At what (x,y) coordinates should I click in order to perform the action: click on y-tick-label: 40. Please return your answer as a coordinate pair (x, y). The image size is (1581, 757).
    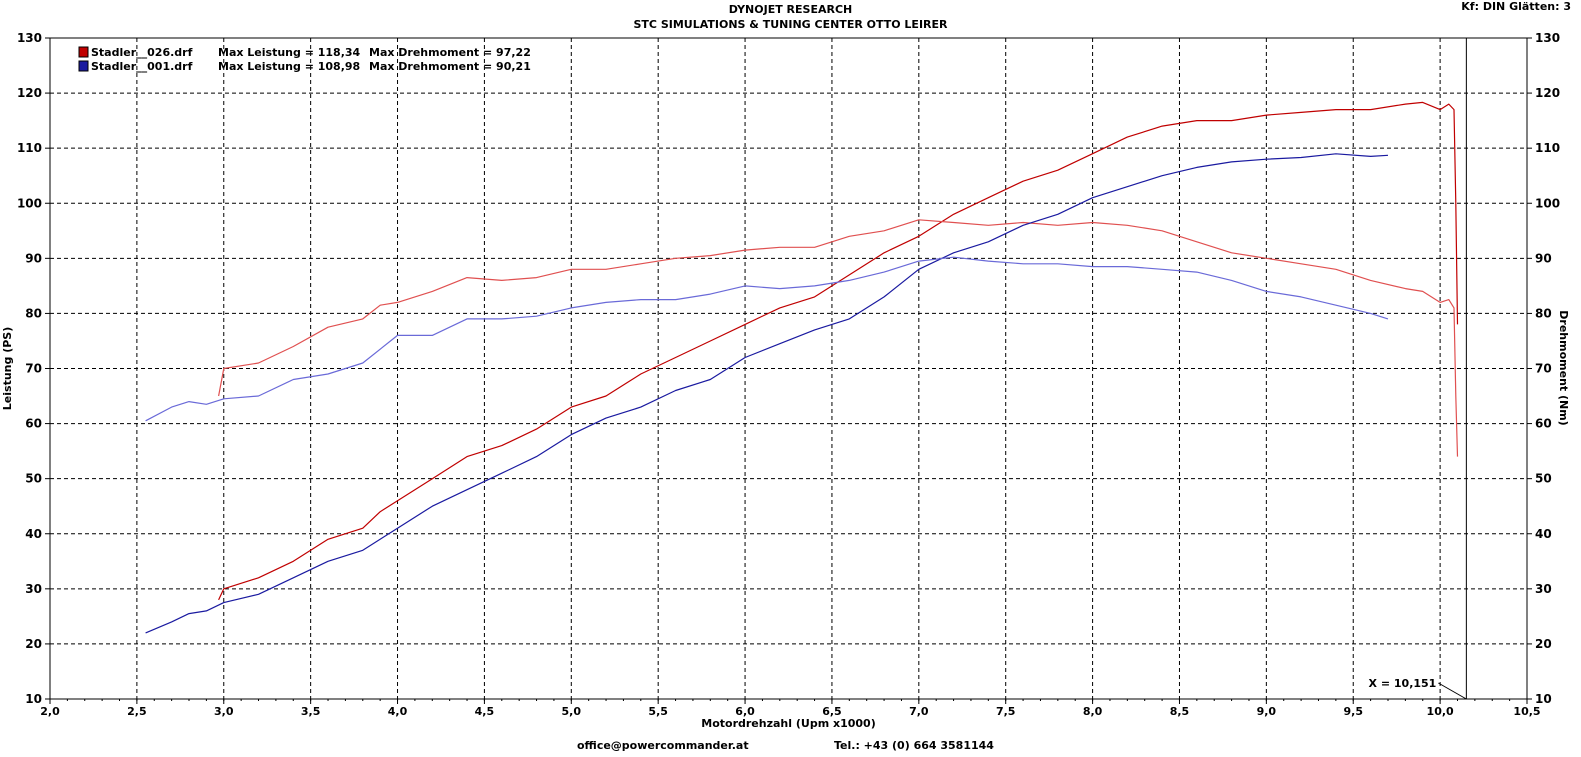
    Looking at the image, I should click on (33, 534).